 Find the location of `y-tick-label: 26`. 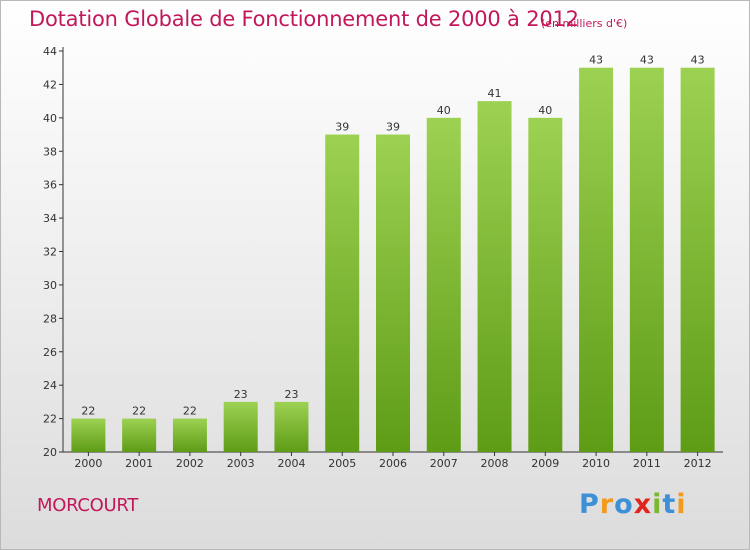

y-tick-label: 26 is located at coordinates (50, 352).